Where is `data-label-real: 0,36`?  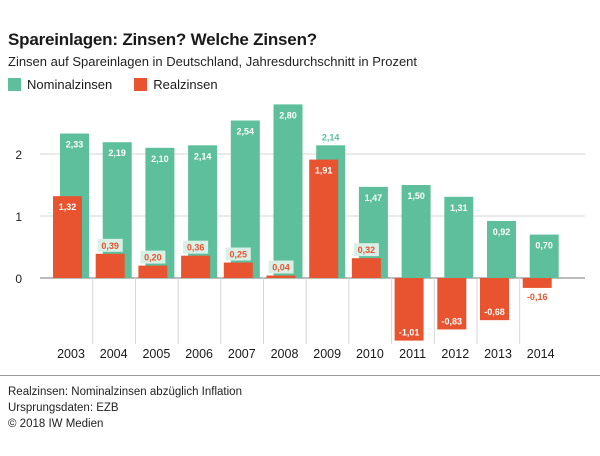 data-label-real: 0,36 is located at coordinates (196, 248).